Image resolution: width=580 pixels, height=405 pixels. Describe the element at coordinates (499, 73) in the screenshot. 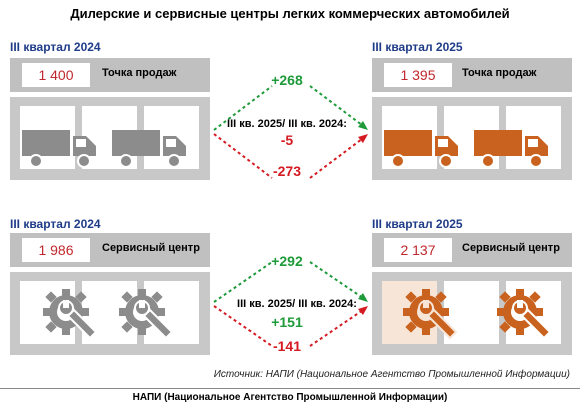

I see `sales-right-label: Точка продаж` at that location.